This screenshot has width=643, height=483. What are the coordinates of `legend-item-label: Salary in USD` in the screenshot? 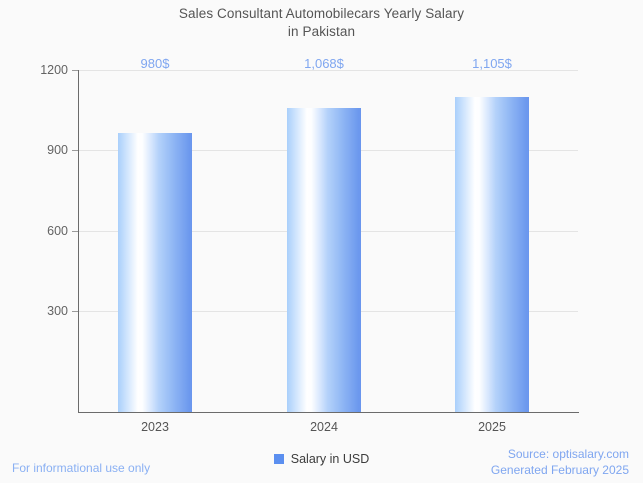 It's located at (330, 459).